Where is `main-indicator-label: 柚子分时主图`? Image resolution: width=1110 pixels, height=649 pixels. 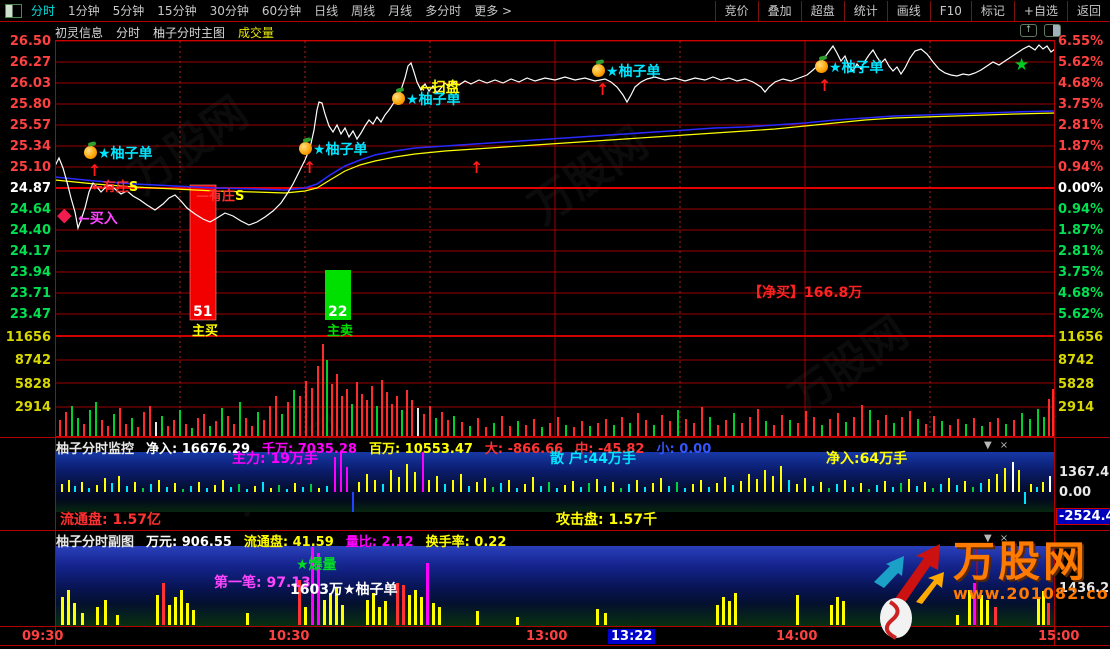
main-indicator-label: 柚子分时主图 is located at coordinates (189, 33).